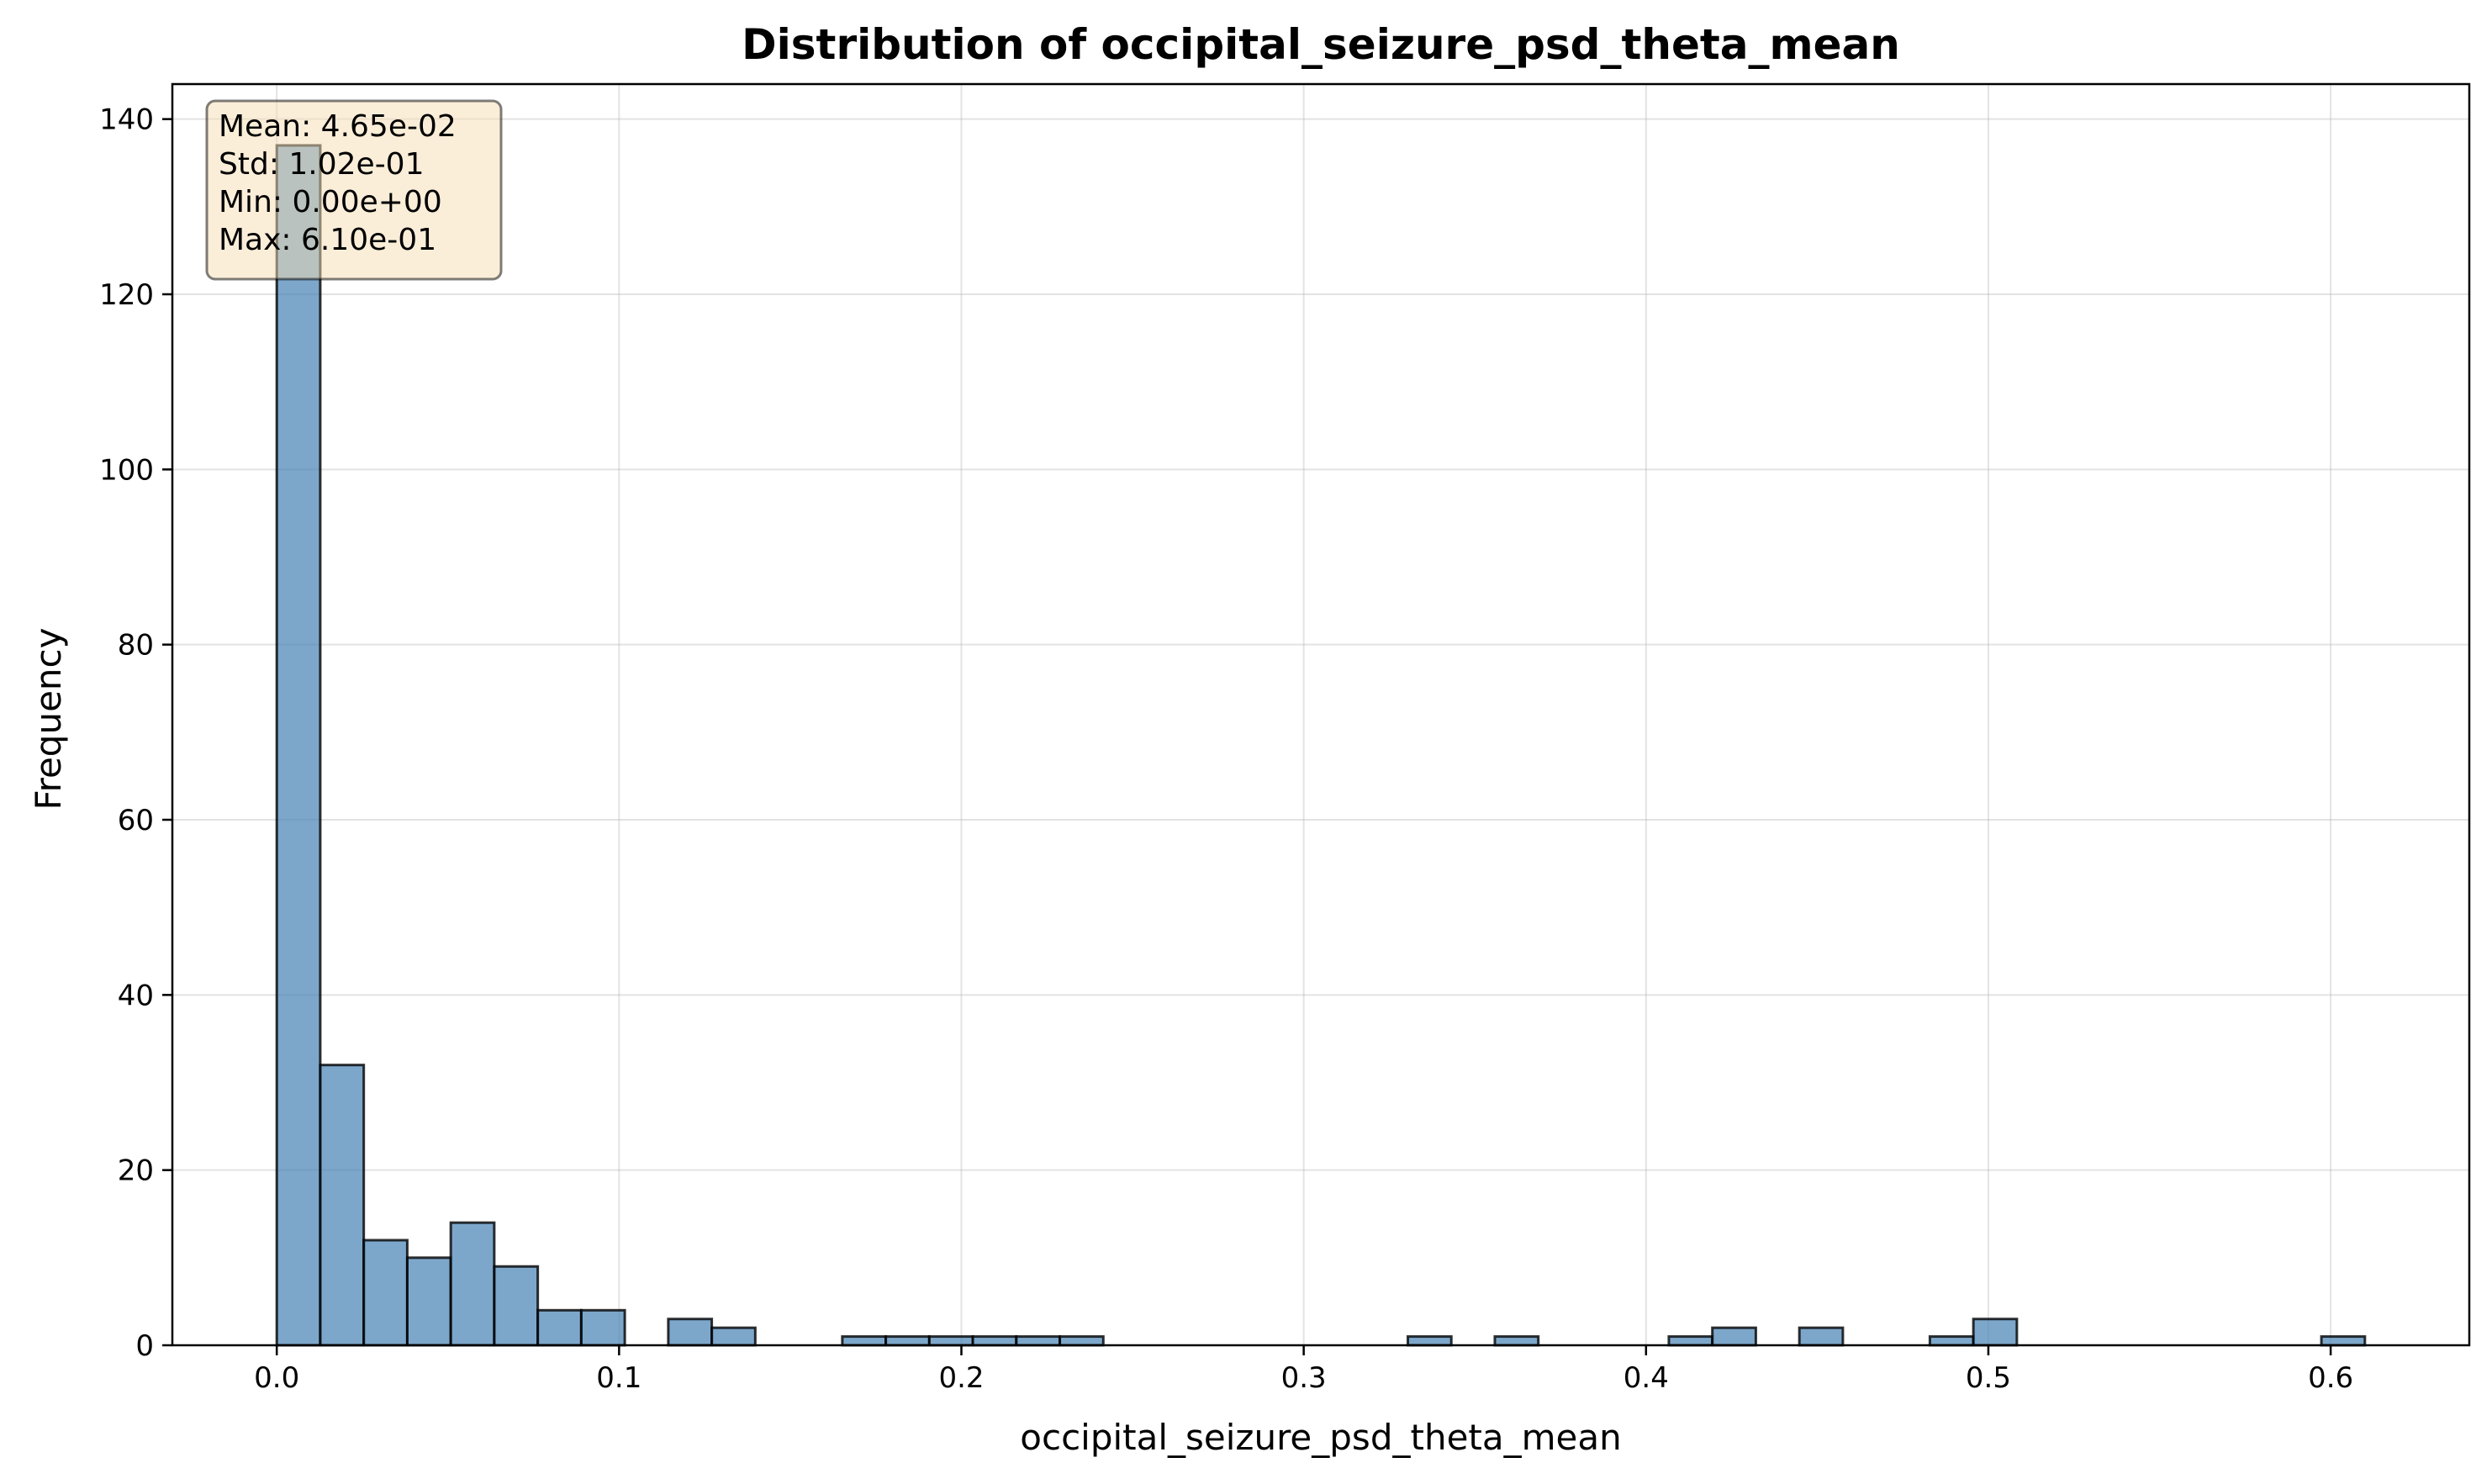 This screenshot has width=2492, height=1484. I want to click on stats-box-background, so click(354, 190).